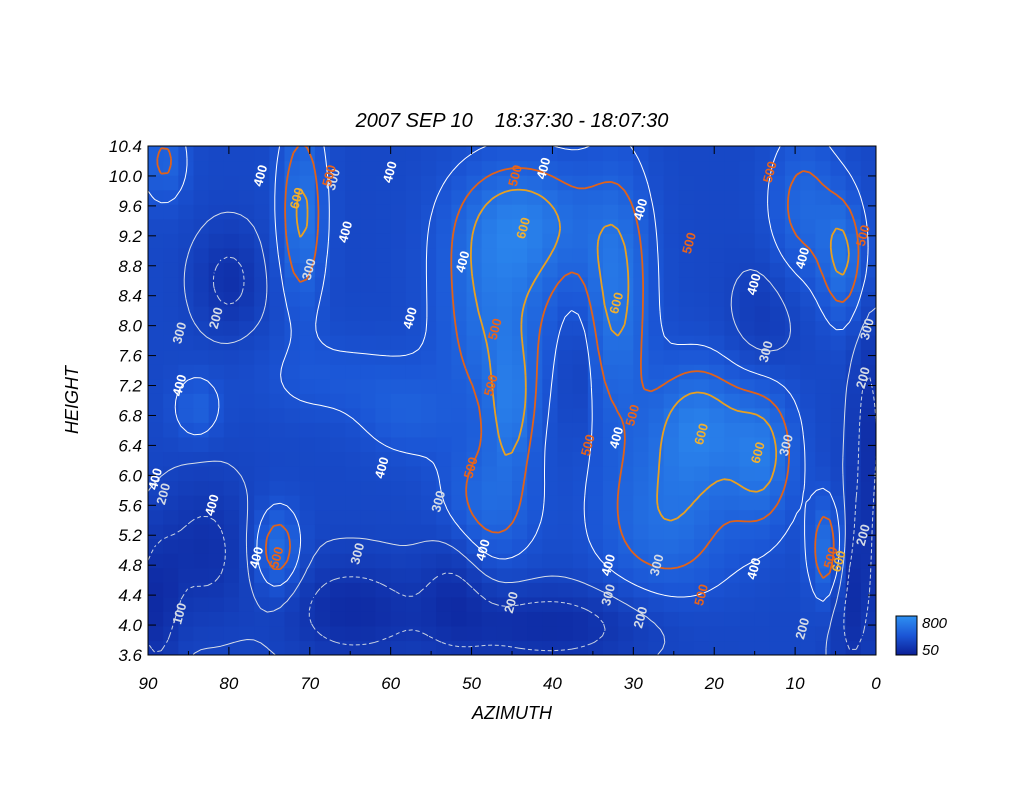 The height and width of the screenshot is (800, 1024). Describe the element at coordinates (130, 475) in the screenshot. I see `y-tick-label: 6.0` at that location.